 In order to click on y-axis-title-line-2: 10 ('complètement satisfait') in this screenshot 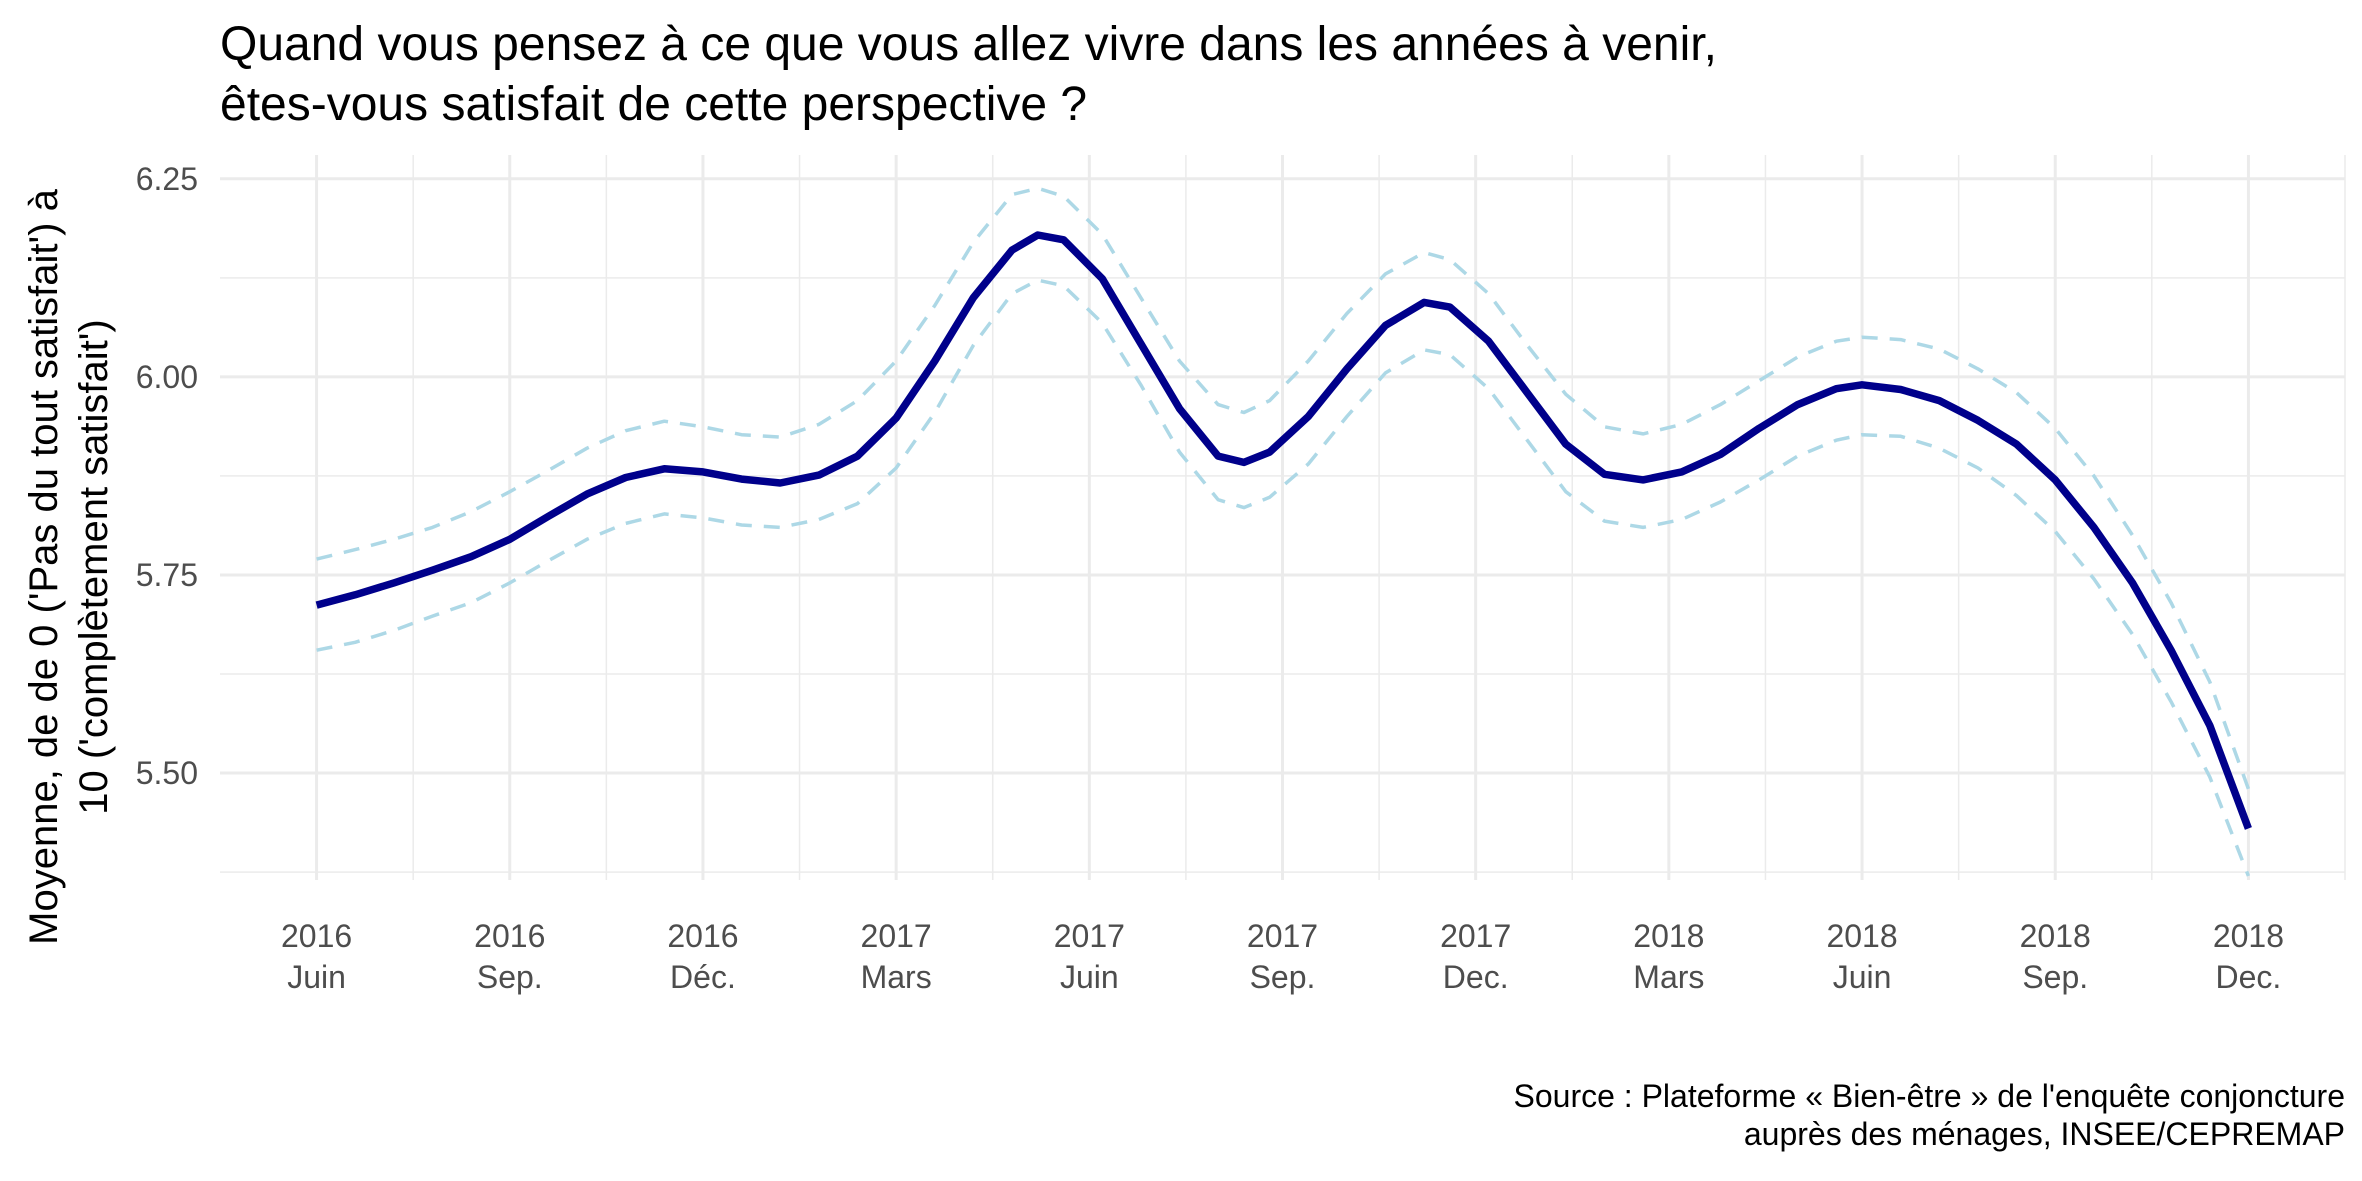, I will do `click(94, 566)`.